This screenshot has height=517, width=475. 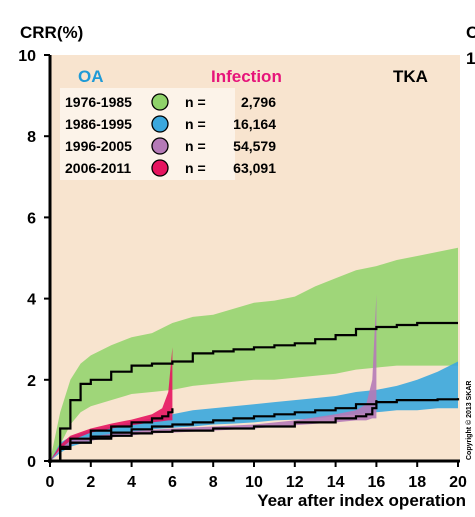 What do you see at coordinates (112, 435) in the screenshot?
I see `line-2006-2011` at bounding box center [112, 435].